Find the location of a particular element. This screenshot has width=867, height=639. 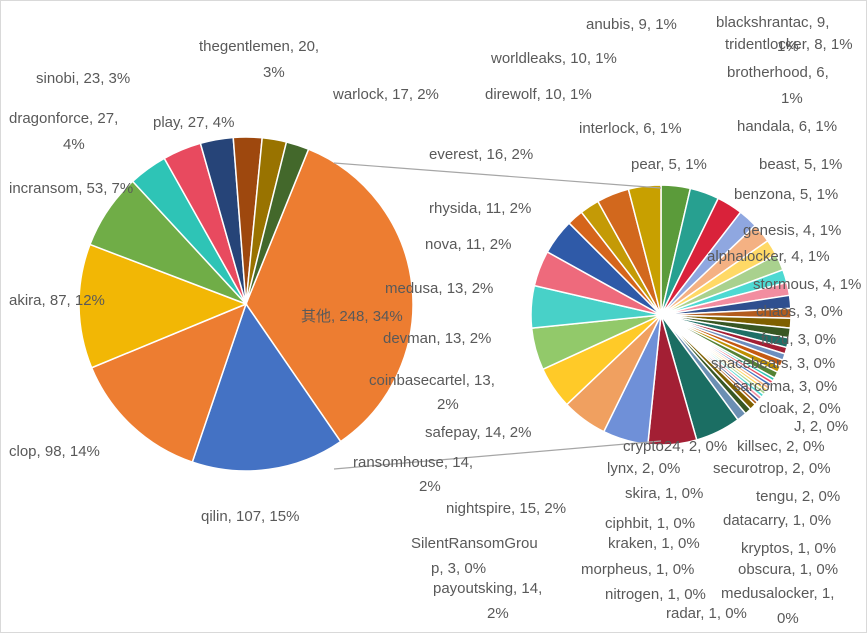

secondary-label-line-brotherhood-1: 1% is located at coordinates (792, 98).